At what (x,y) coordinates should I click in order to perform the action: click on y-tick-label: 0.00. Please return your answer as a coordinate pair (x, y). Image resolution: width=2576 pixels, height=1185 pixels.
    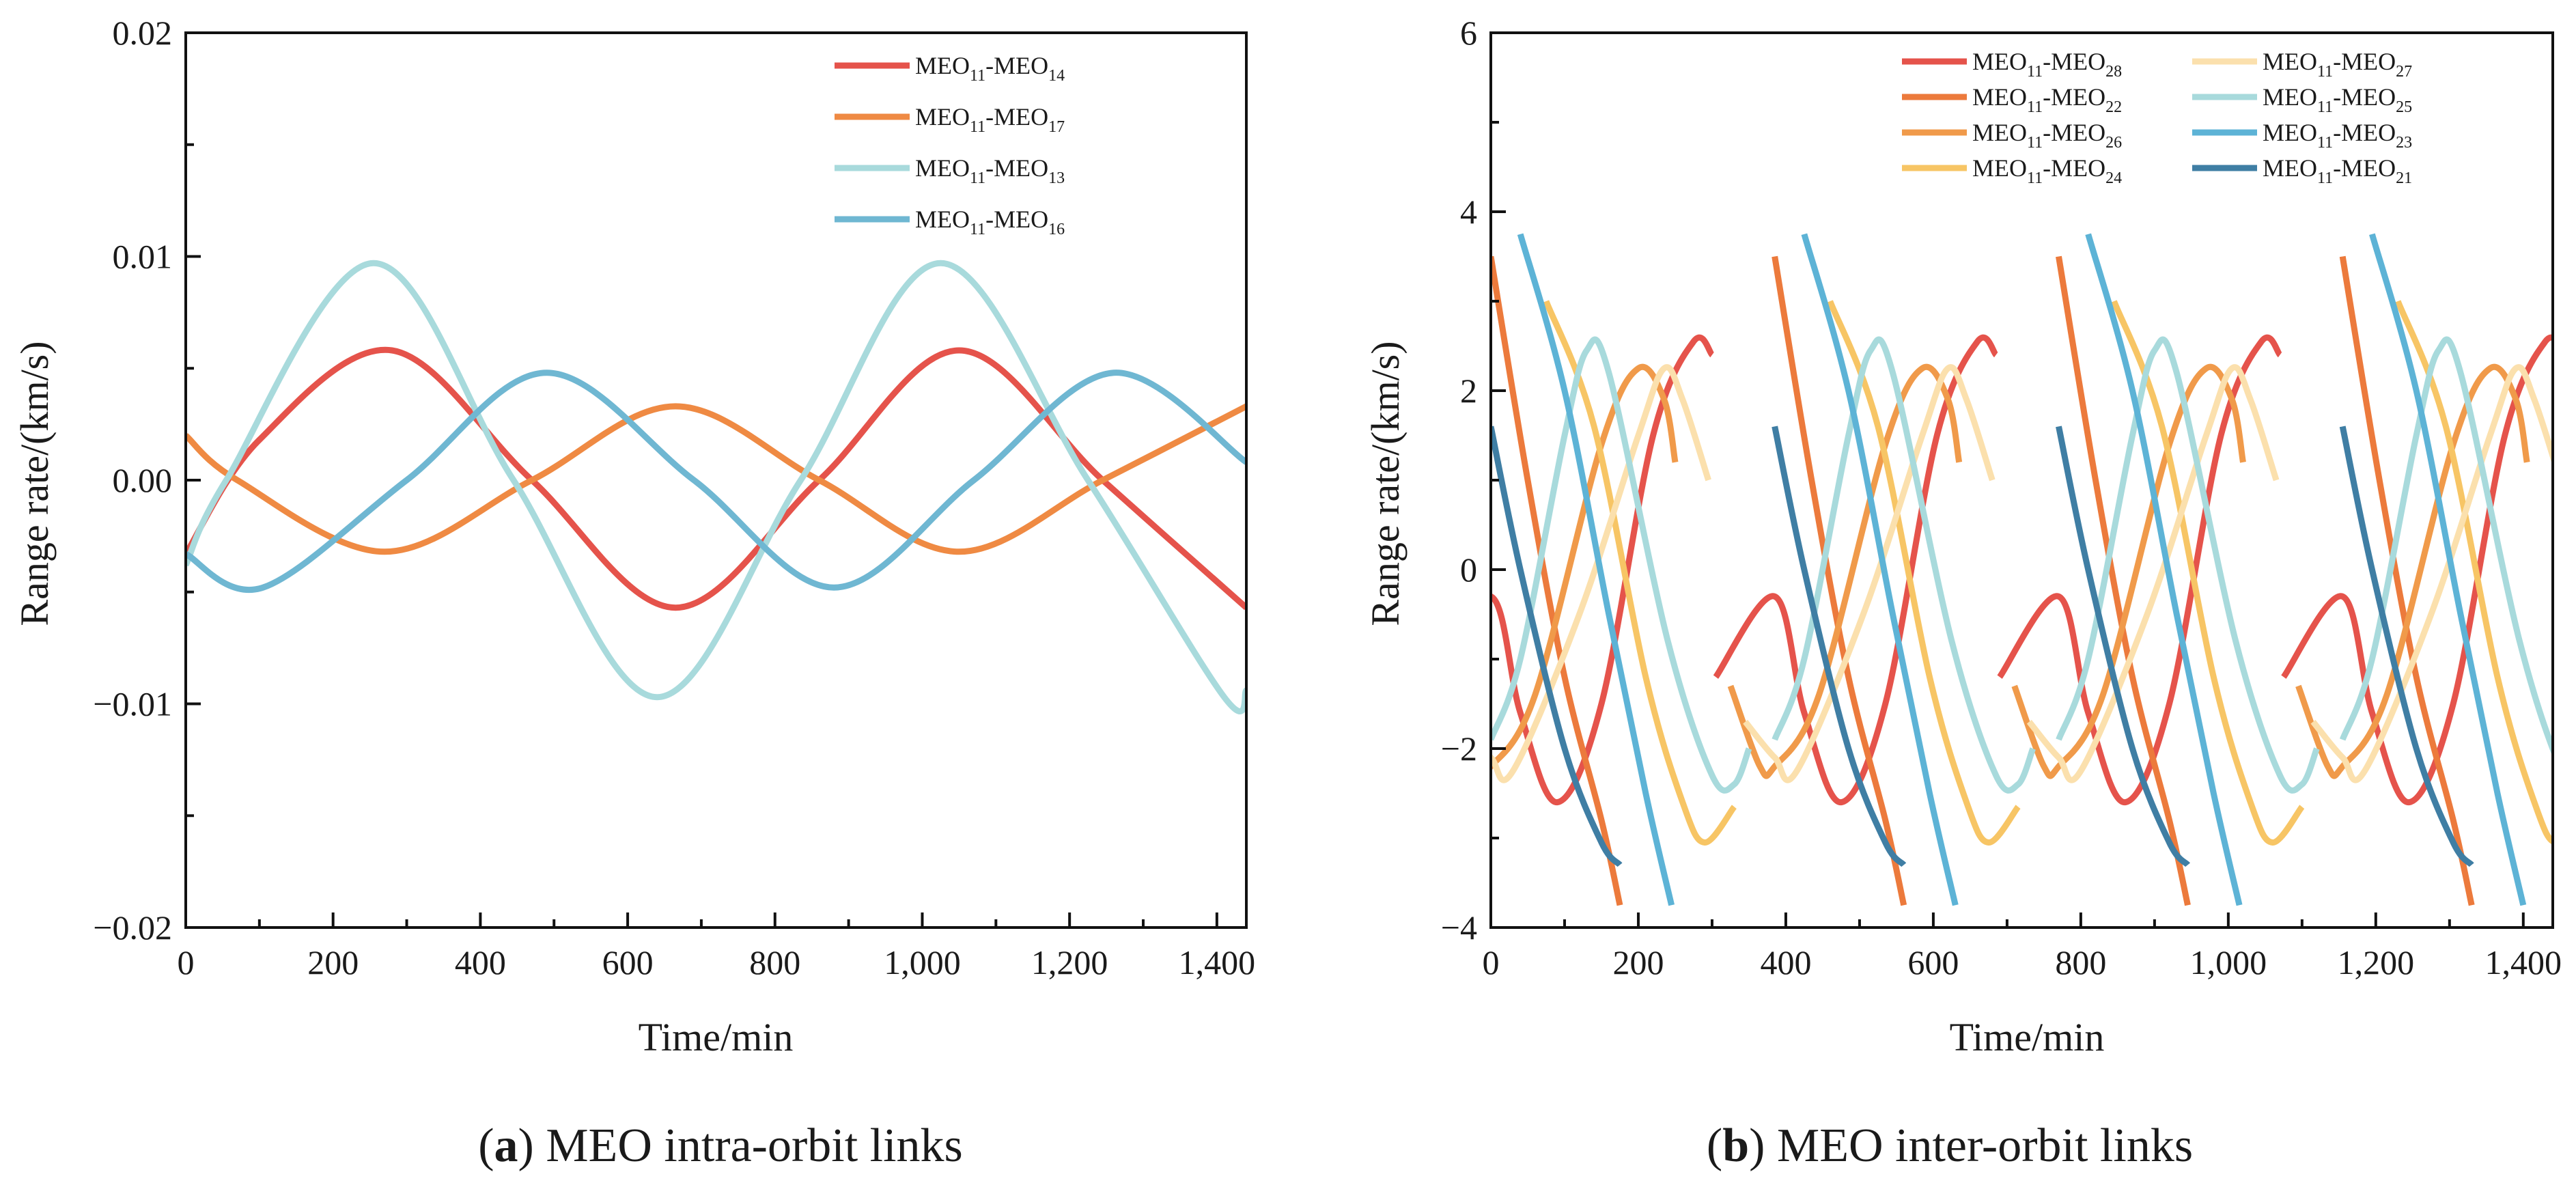
    Looking at the image, I should click on (143, 480).